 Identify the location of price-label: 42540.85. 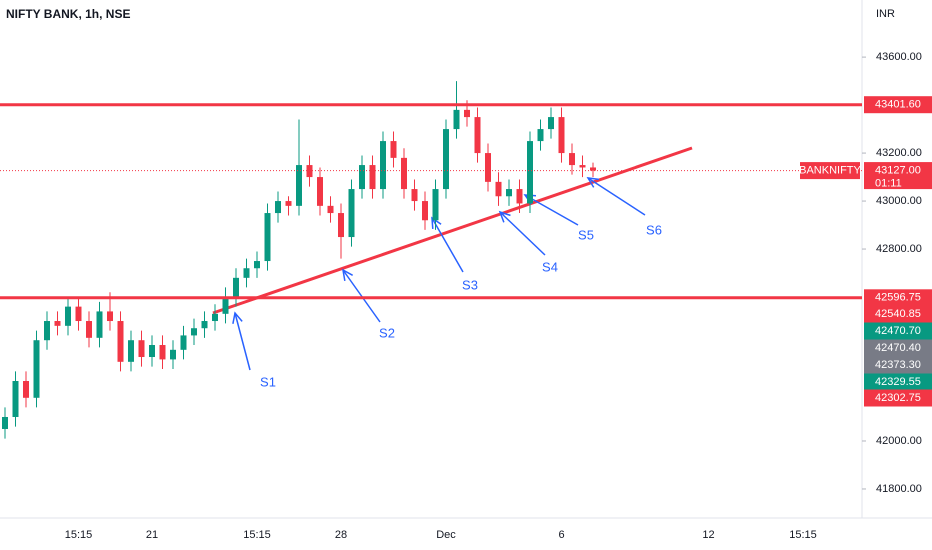
(898, 314).